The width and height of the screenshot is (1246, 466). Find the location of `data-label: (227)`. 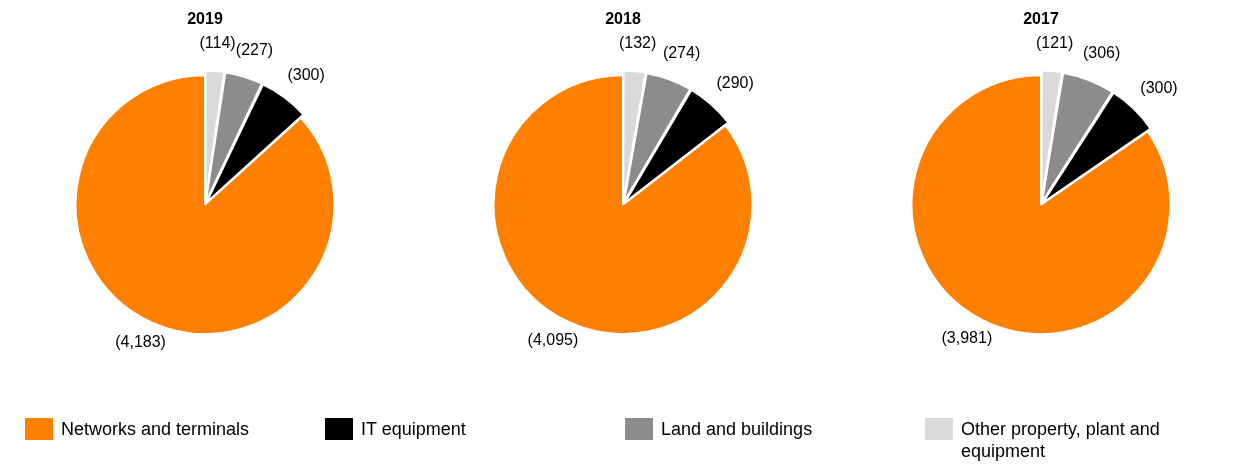

data-label: (227) is located at coordinates (254, 49).